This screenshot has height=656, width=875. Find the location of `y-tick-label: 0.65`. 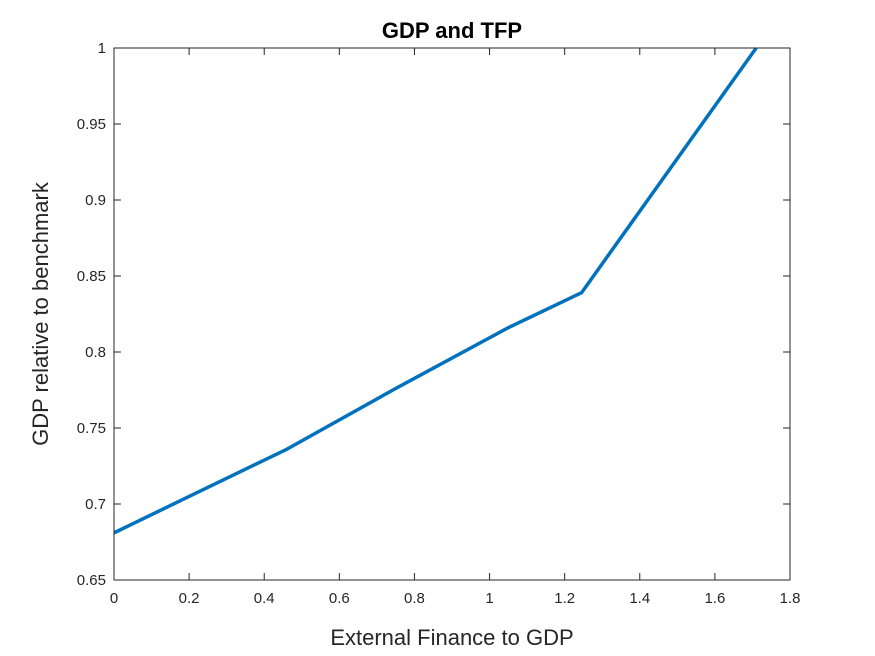

y-tick-label: 0.65 is located at coordinates (91, 580).